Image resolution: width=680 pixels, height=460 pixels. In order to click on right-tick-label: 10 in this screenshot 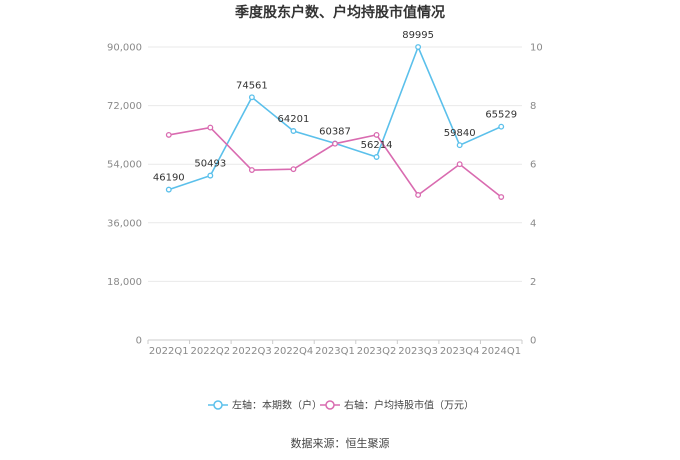, I will do `click(536, 48)`.